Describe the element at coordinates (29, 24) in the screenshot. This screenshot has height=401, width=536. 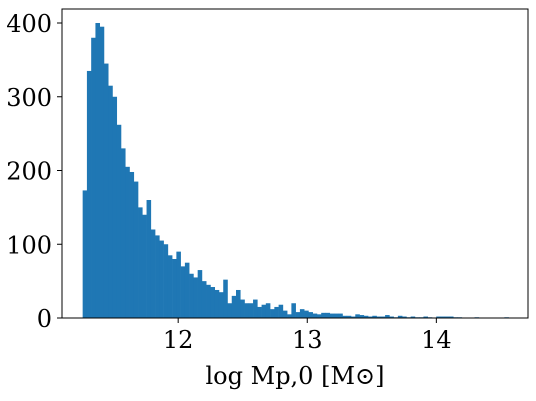
I see `y-tick-label: 400` at that location.